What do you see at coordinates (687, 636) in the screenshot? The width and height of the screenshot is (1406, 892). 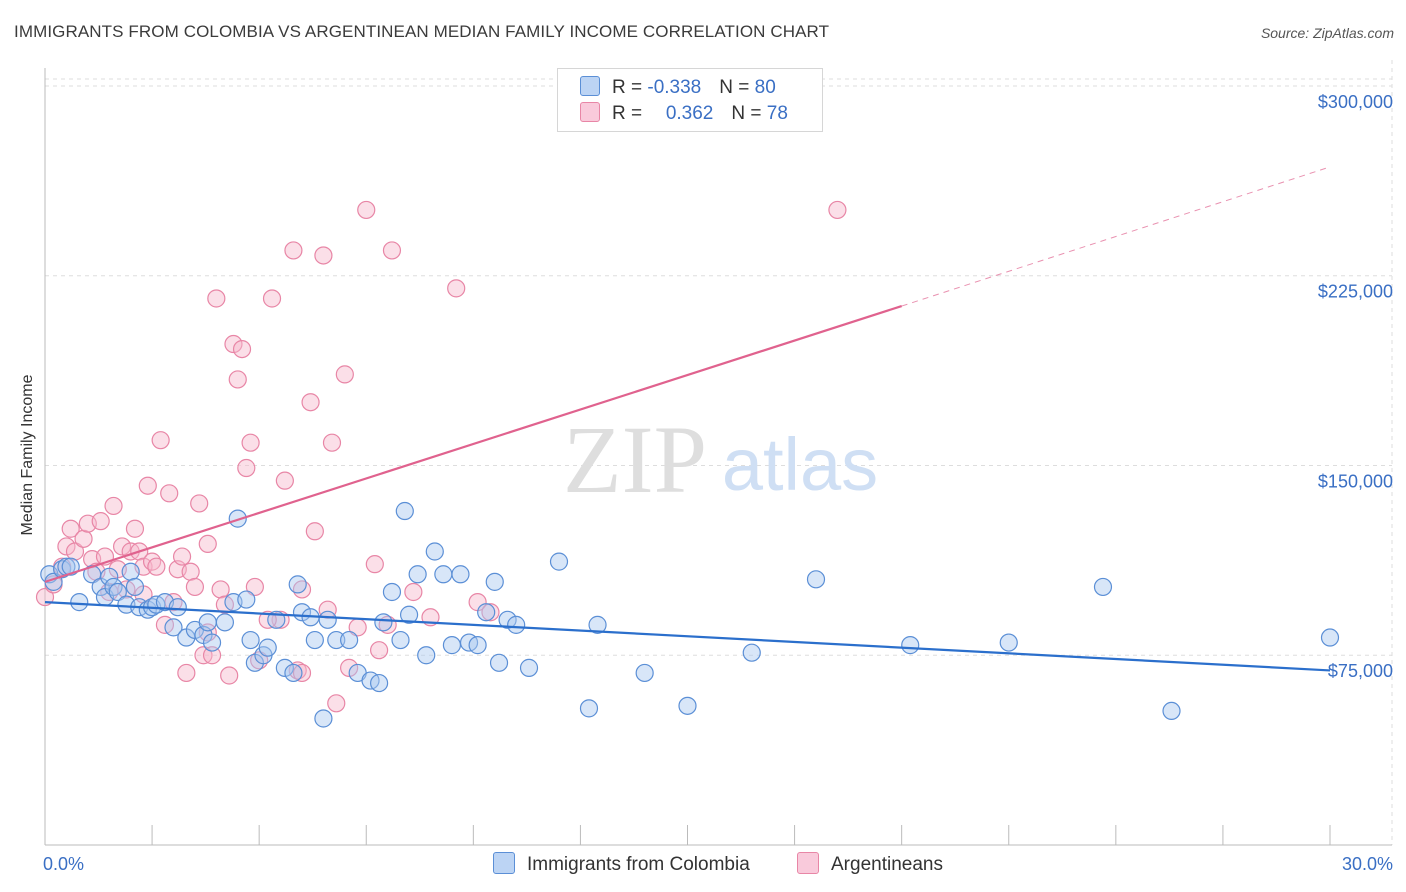 I see `trend-line-colombia` at bounding box center [687, 636].